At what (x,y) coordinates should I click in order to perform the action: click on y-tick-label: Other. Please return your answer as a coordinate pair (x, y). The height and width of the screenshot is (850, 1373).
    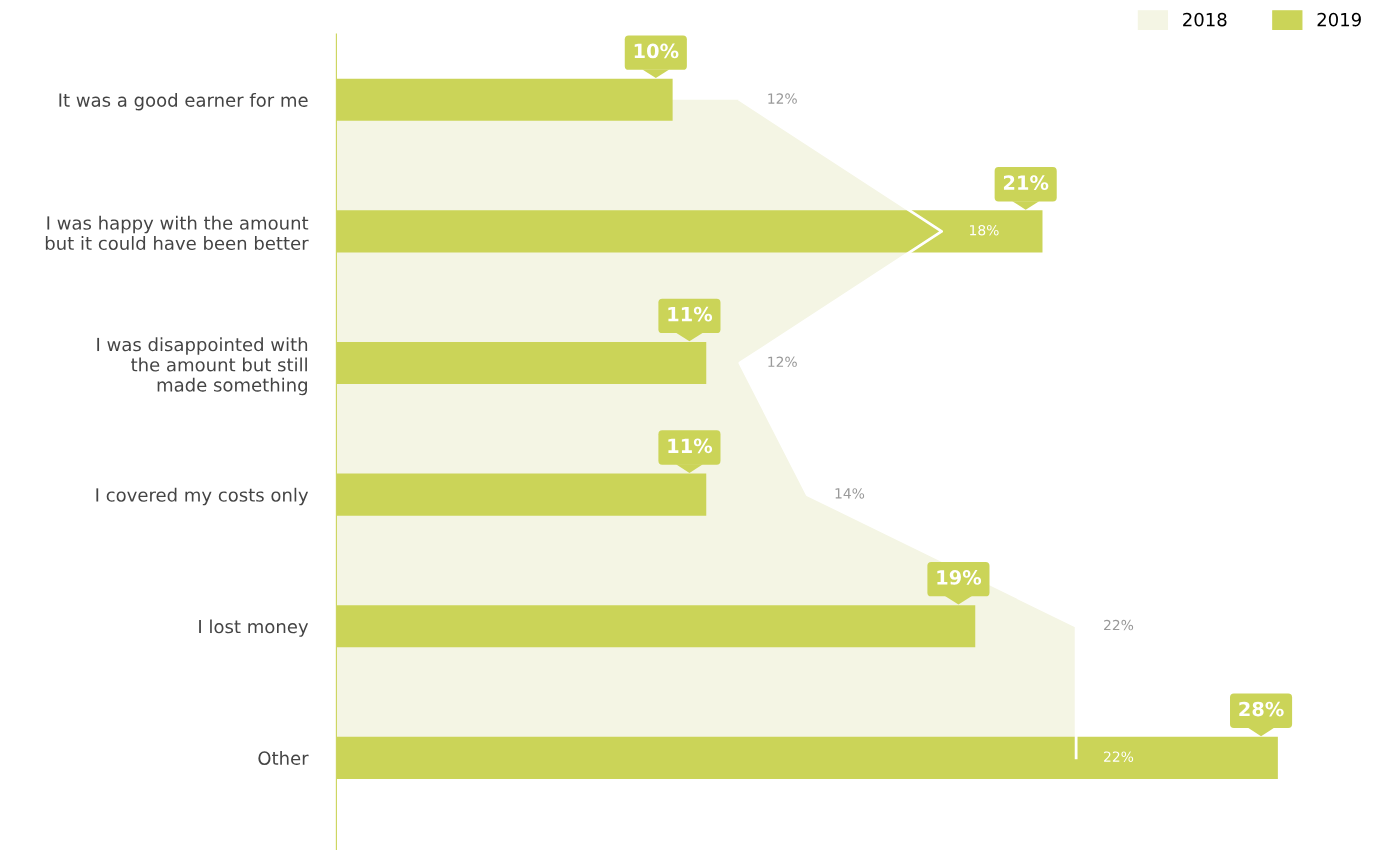
    Looking at the image, I should click on (283, 758).